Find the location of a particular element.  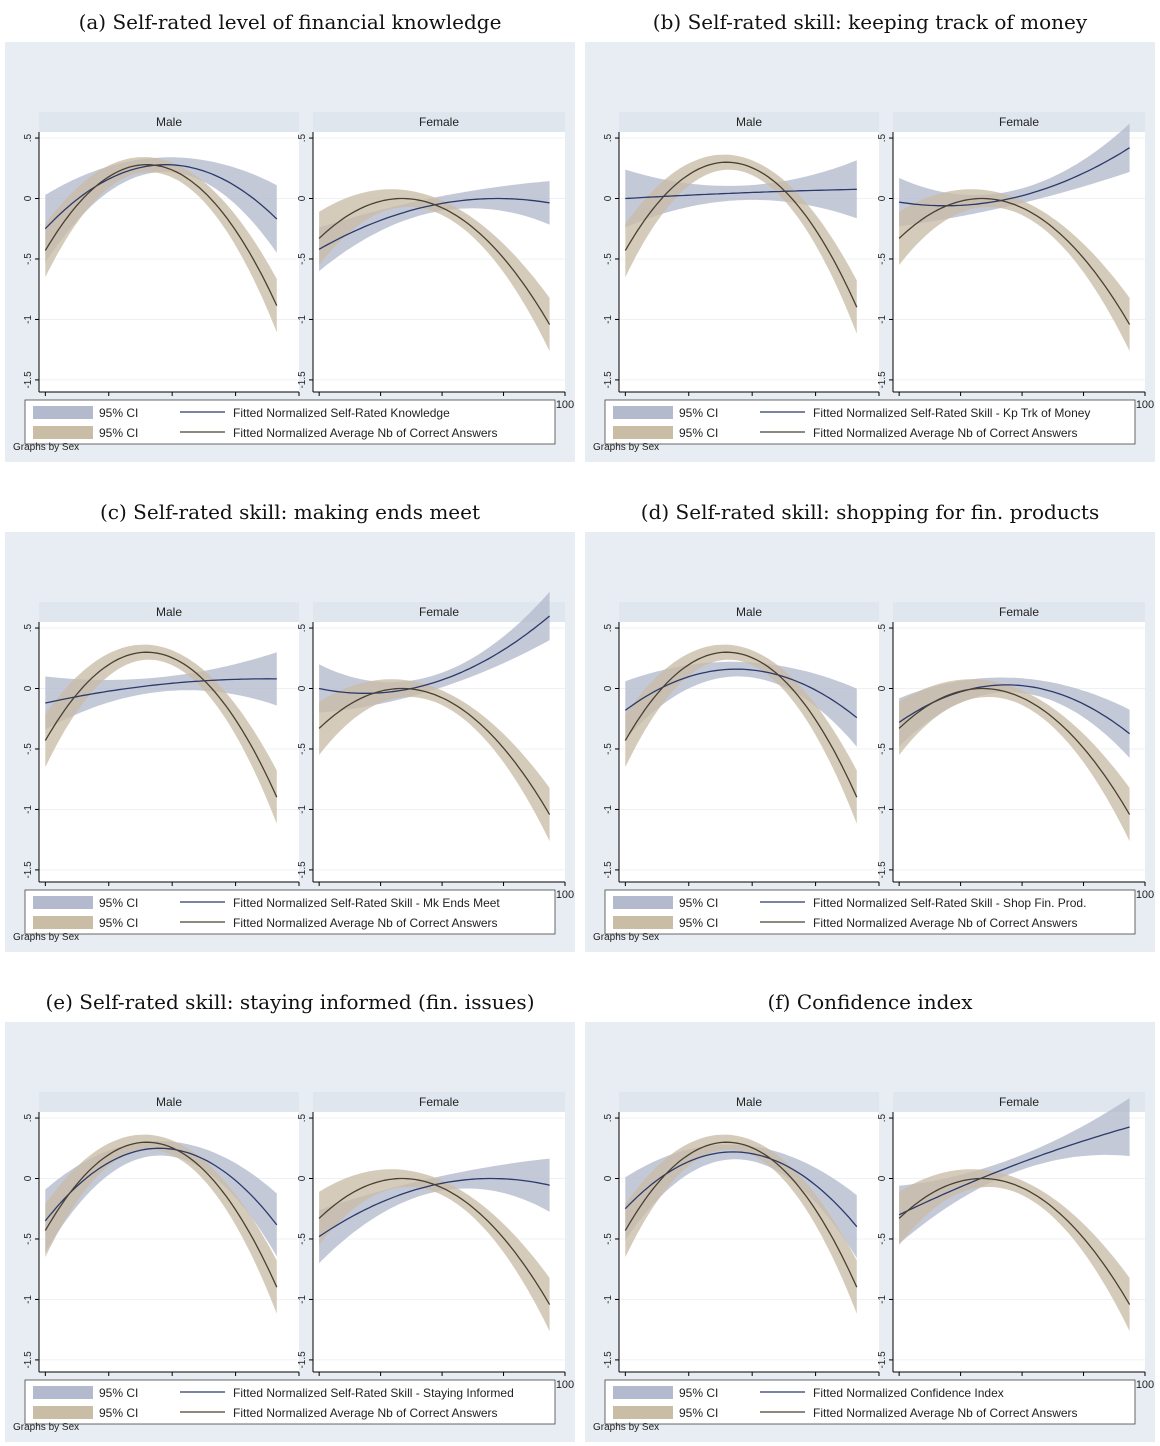

legend-series-label: Fitted Normalized Confidence Index is located at coordinates (908, 1393).